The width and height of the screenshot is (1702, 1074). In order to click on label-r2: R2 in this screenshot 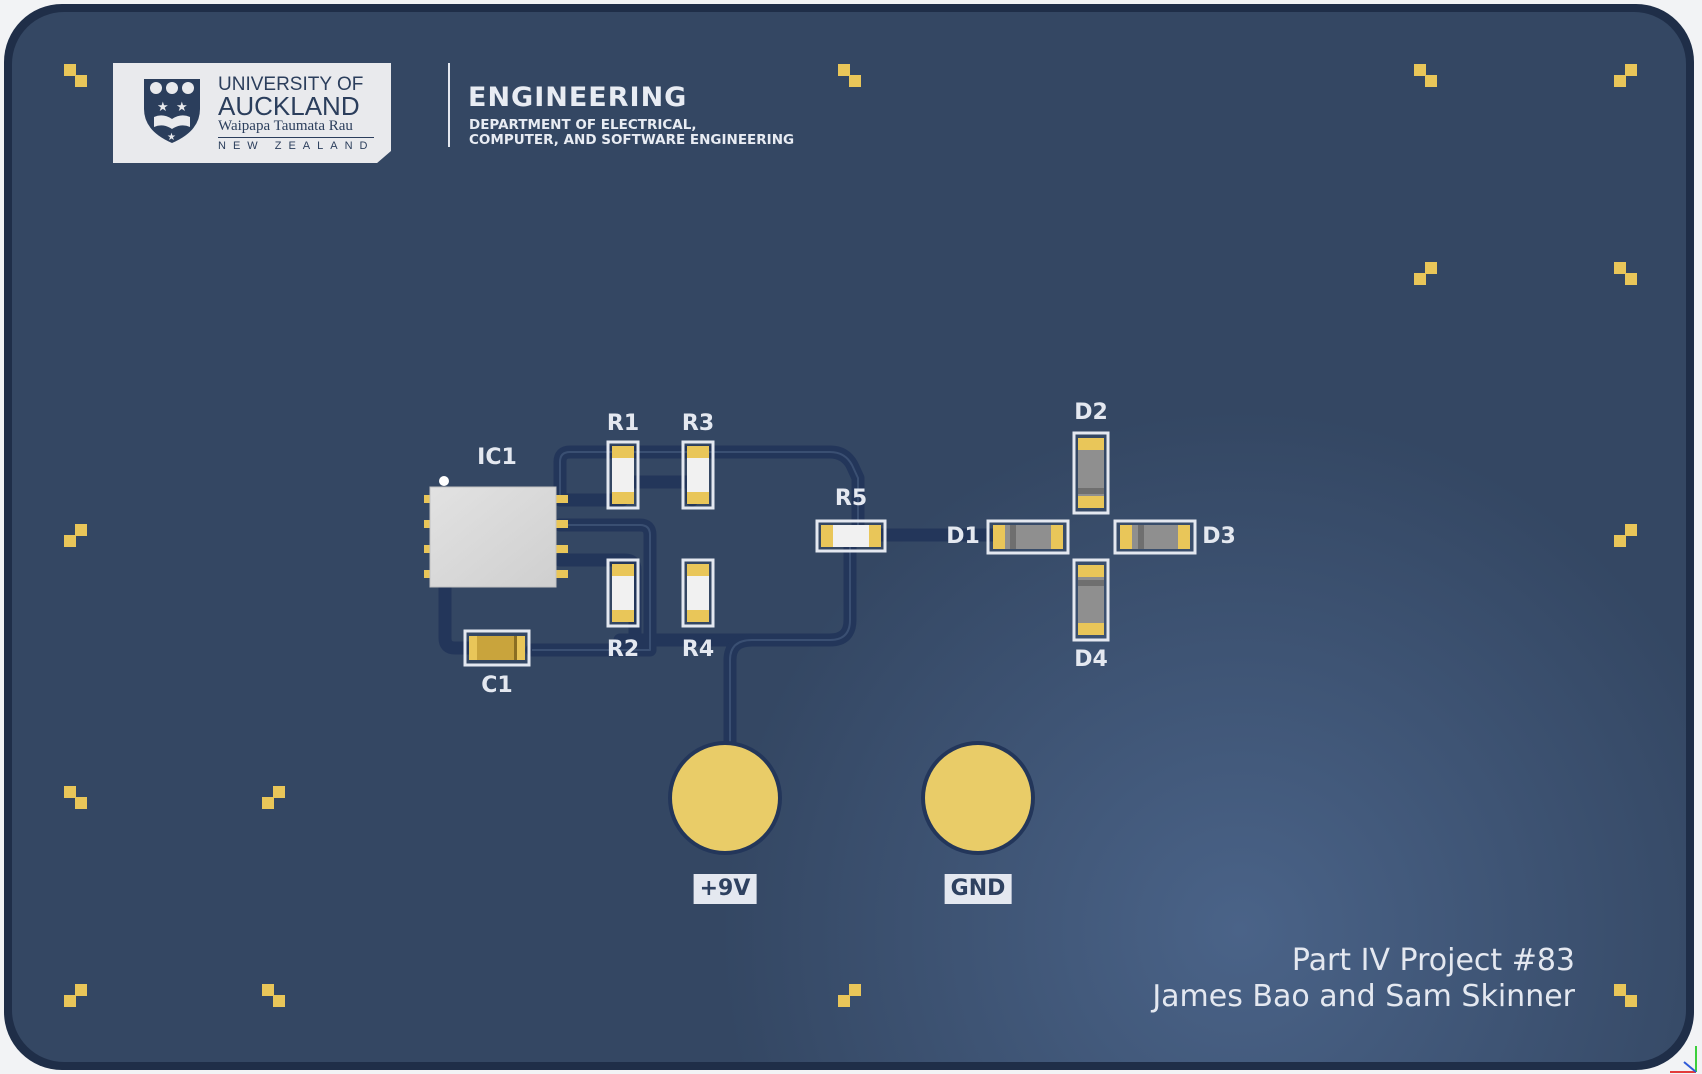, I will do `click(623, 649)`.